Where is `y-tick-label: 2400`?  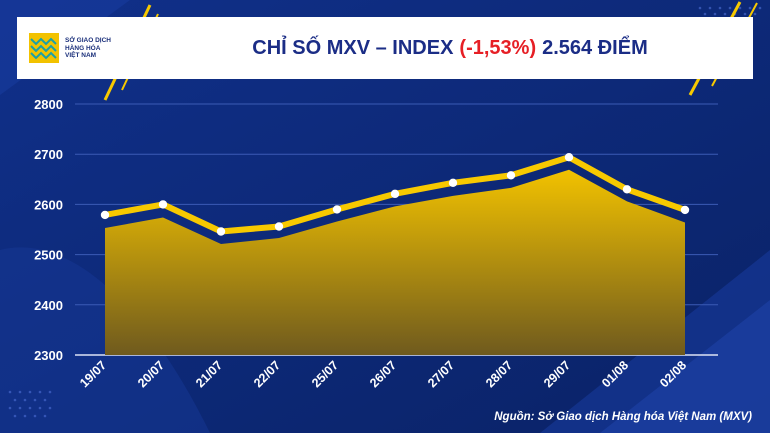
y-tick-label: 2400 is located at coordinates (48, 305).